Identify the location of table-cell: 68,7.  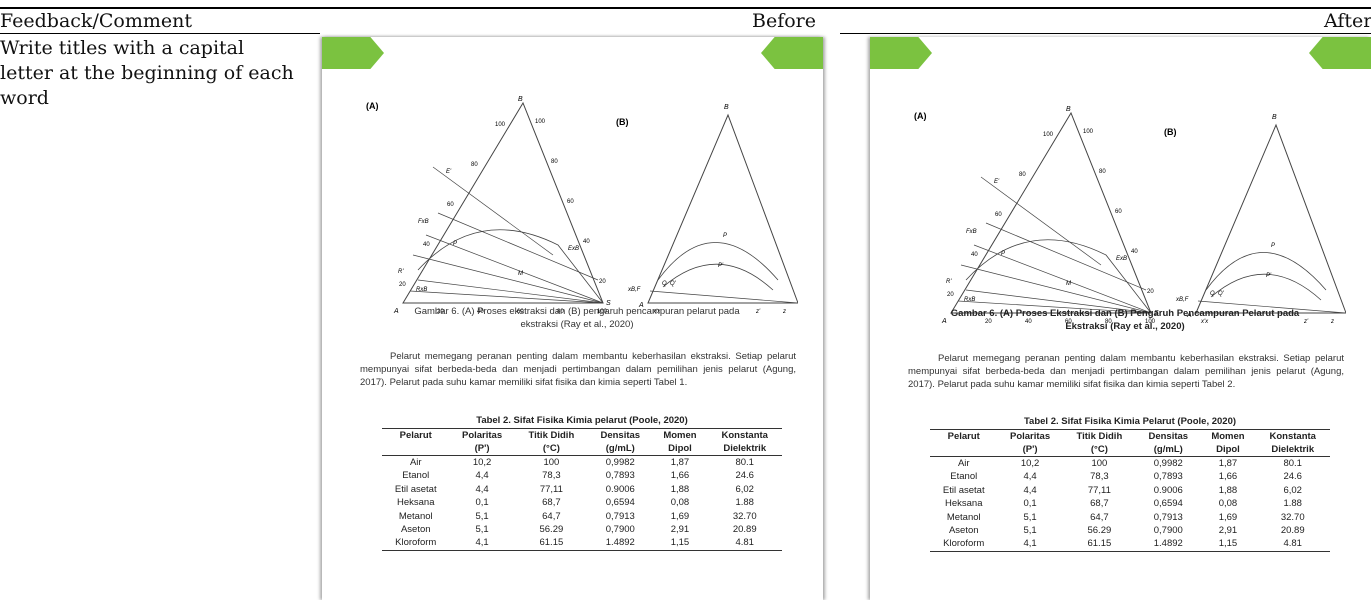
(1099, 504).